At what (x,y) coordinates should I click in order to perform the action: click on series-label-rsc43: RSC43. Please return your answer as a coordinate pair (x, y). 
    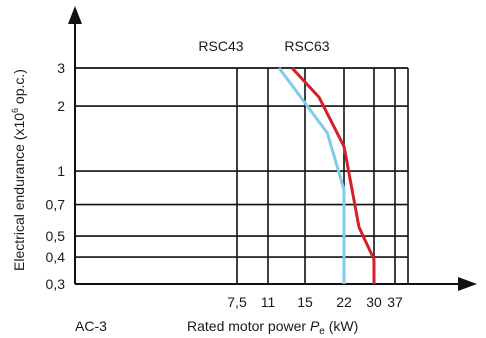
    Looking at the image, I should click on (220, 46).